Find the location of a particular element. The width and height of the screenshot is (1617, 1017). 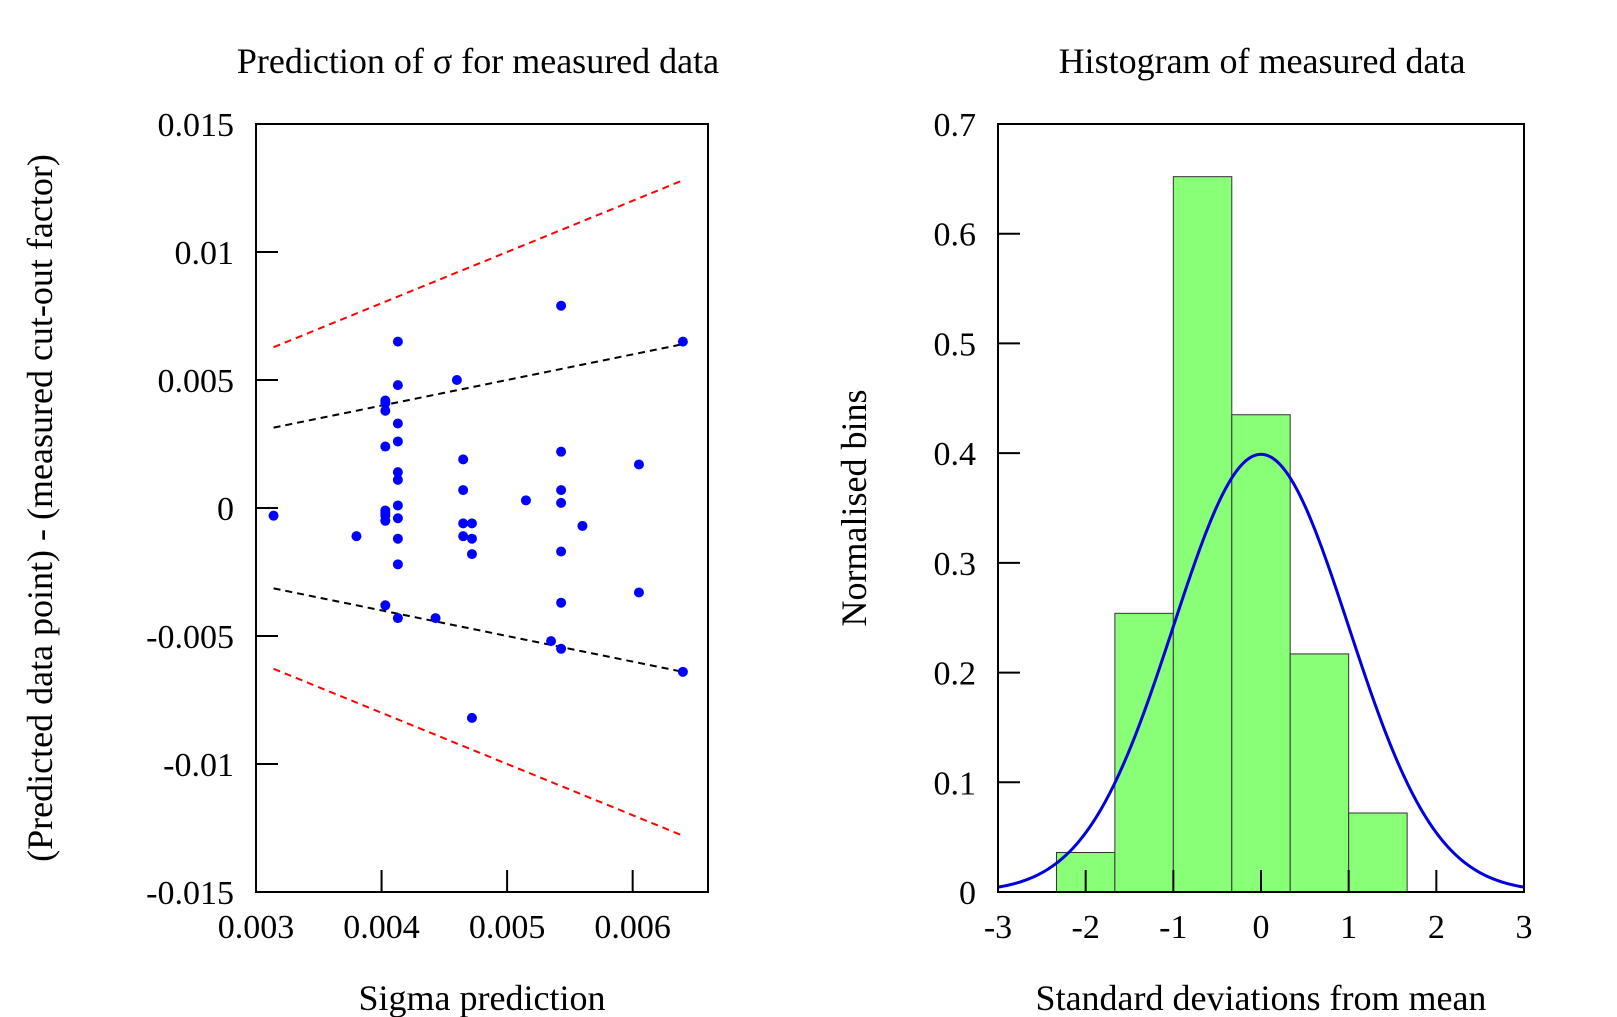

histogram-x-tick-labels: -3 -2 -1 0 1 2 3 is located at coordinates (1258, 927).